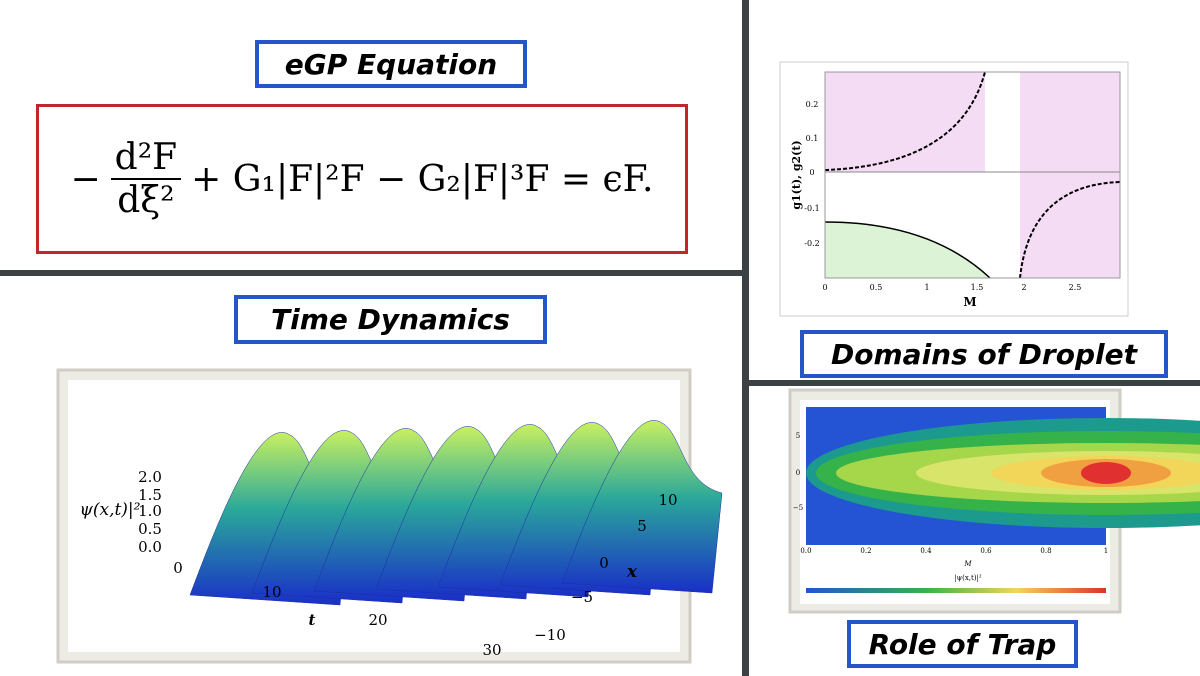 This screenshot has height=676, width=1200. I want to click on label: 30, so click(491, 650).